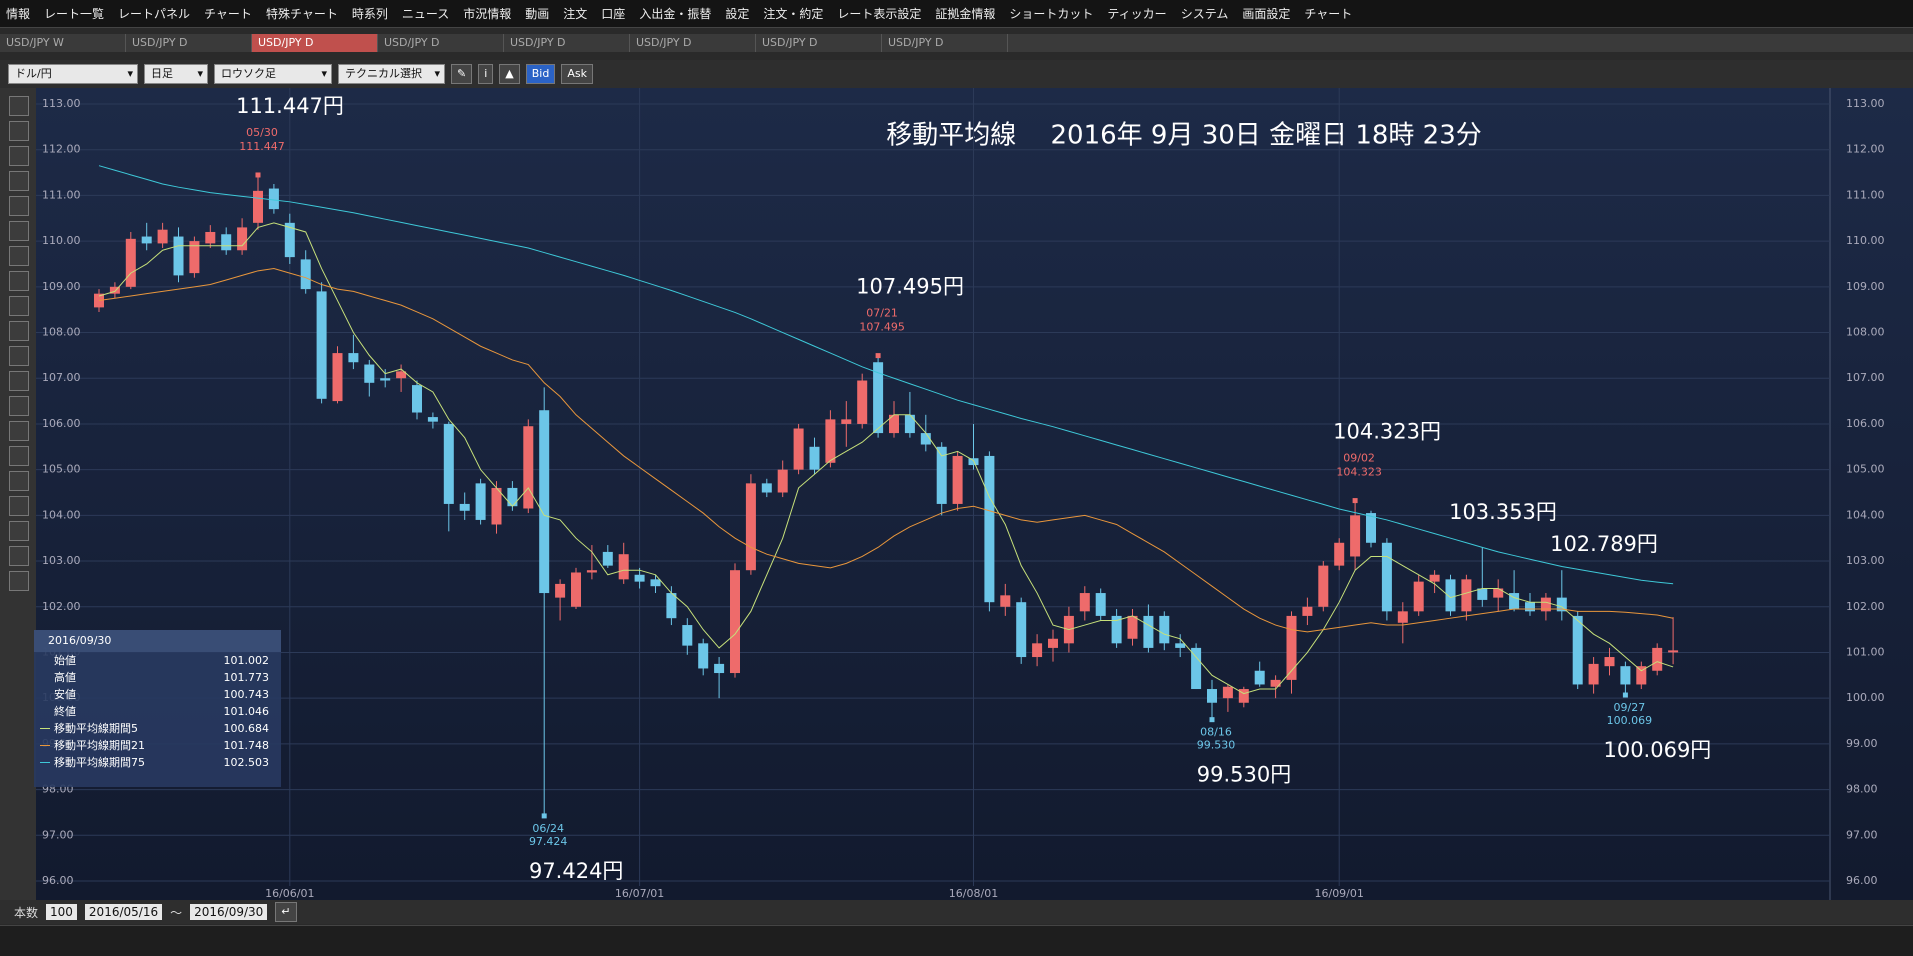 Image resolution: width=1913 pixels, height=956 pixels. What do you see at coordinates (391, 74) in the screenshot?
I see `technical-select: テクニカル選択` at bounding box center [391, 74].